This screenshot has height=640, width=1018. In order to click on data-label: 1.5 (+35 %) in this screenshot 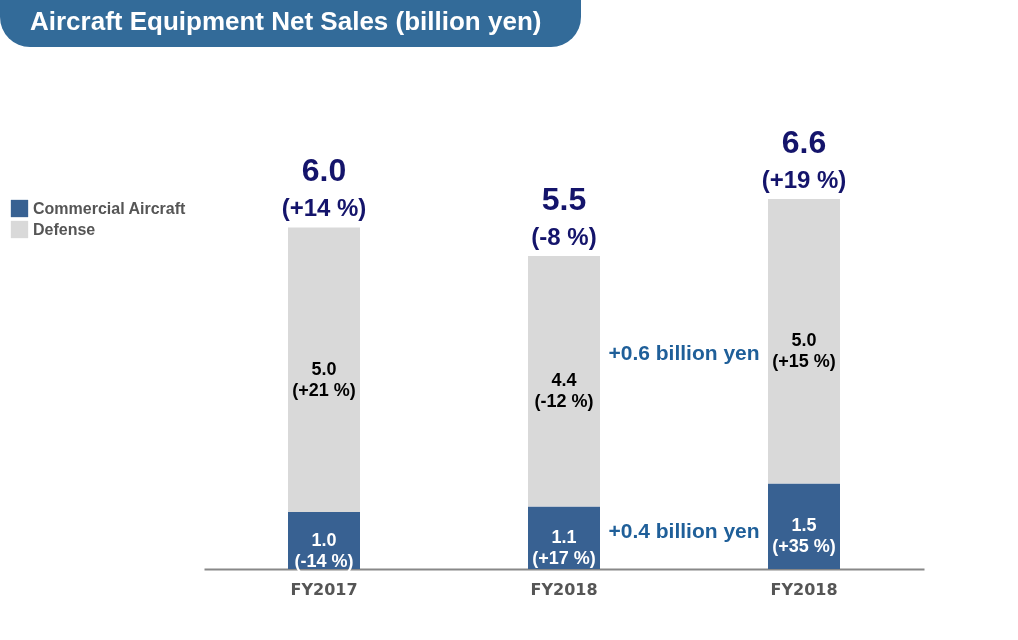, I will do `click(804, 536)`.